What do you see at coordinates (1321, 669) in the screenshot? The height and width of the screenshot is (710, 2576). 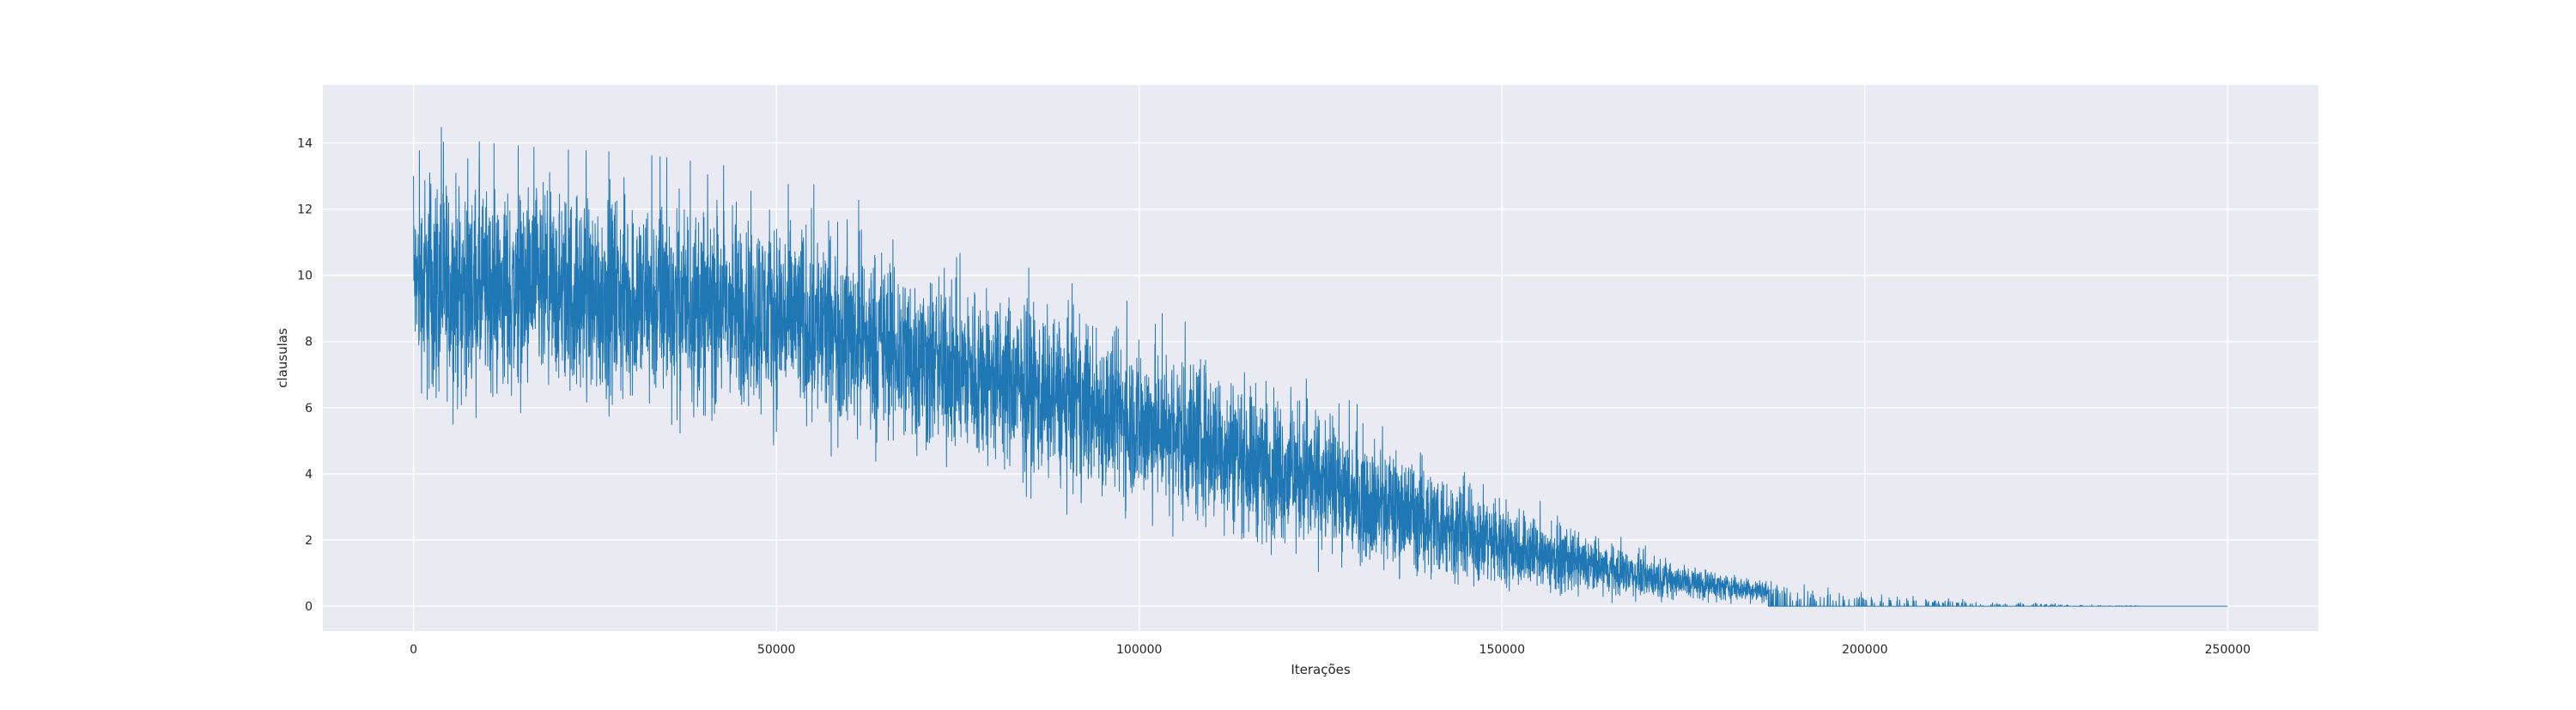 I see `x-axis-label: Iterações` at bounding box center [1321, 669].